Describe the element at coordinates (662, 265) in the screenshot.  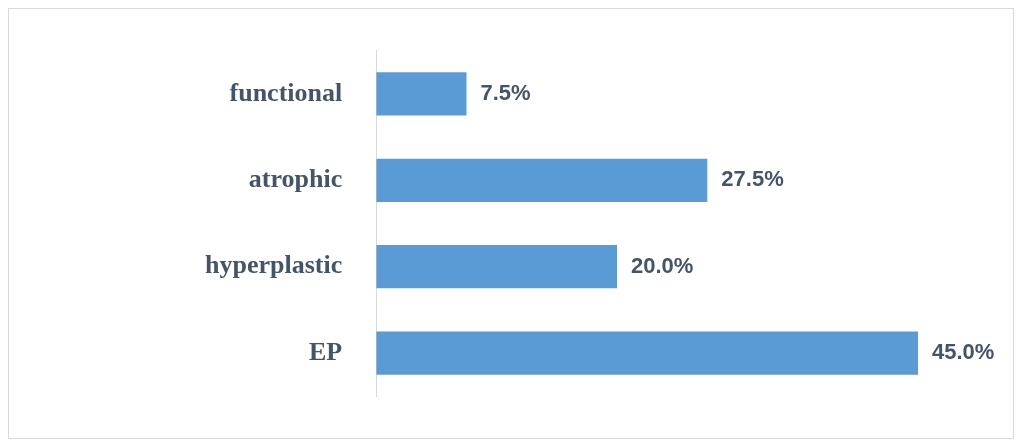
I see `data-label: 20.0%` at that location.